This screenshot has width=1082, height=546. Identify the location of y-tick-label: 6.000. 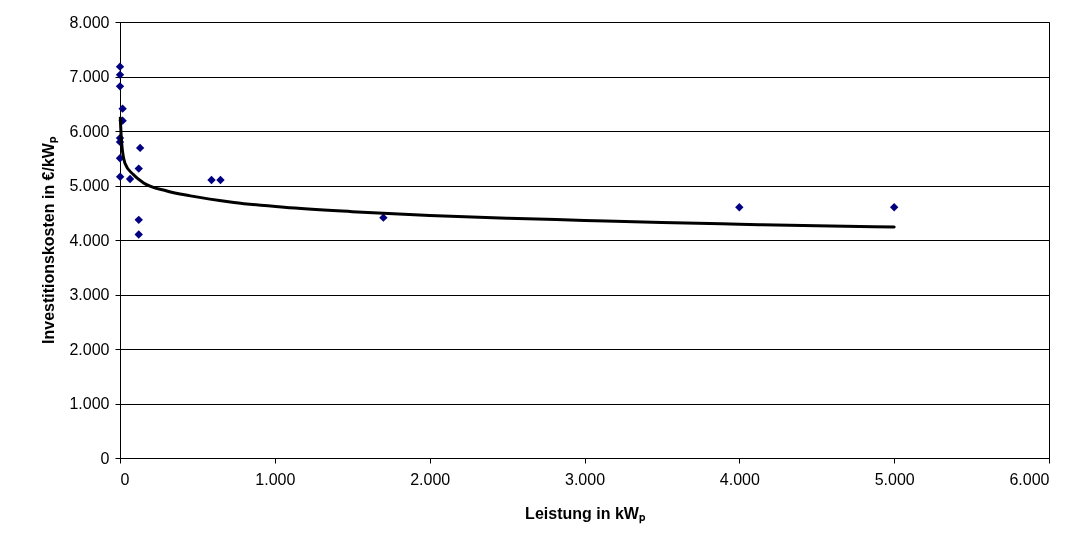
(89, 131).